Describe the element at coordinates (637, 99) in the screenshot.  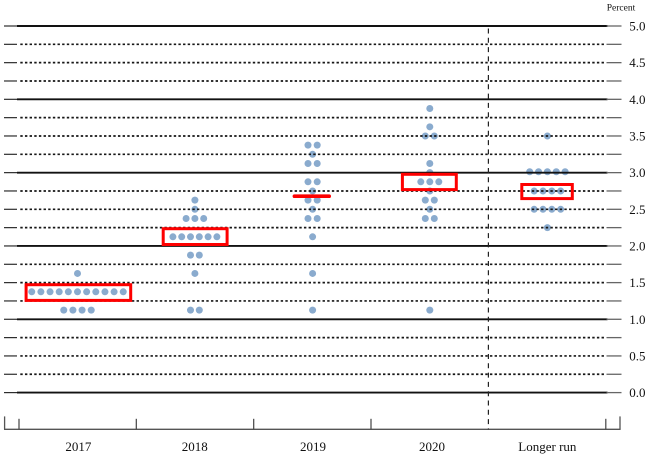
I see `svg-text: 4.0` at that location.